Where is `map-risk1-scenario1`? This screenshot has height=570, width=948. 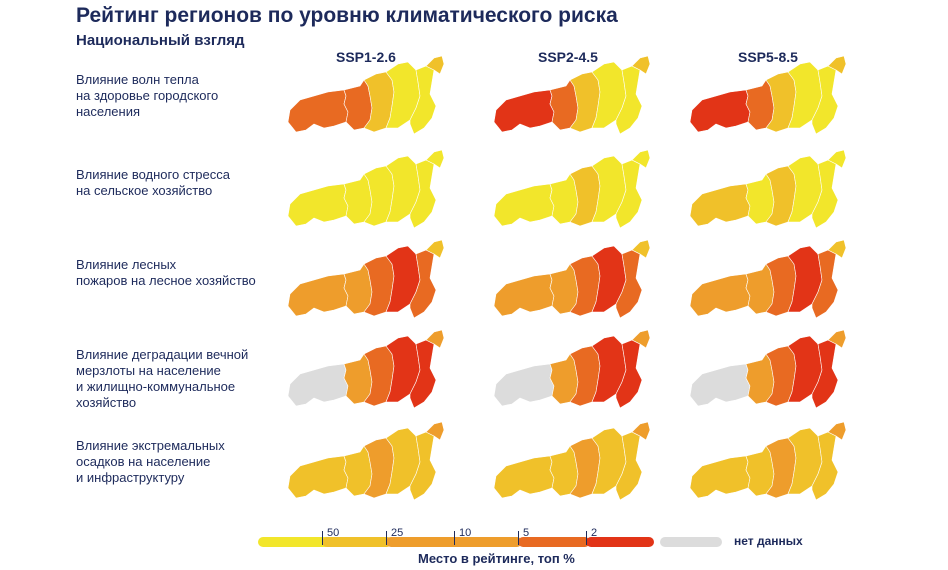 map-risk1-scenario1 is located at coordinates (366, 95).